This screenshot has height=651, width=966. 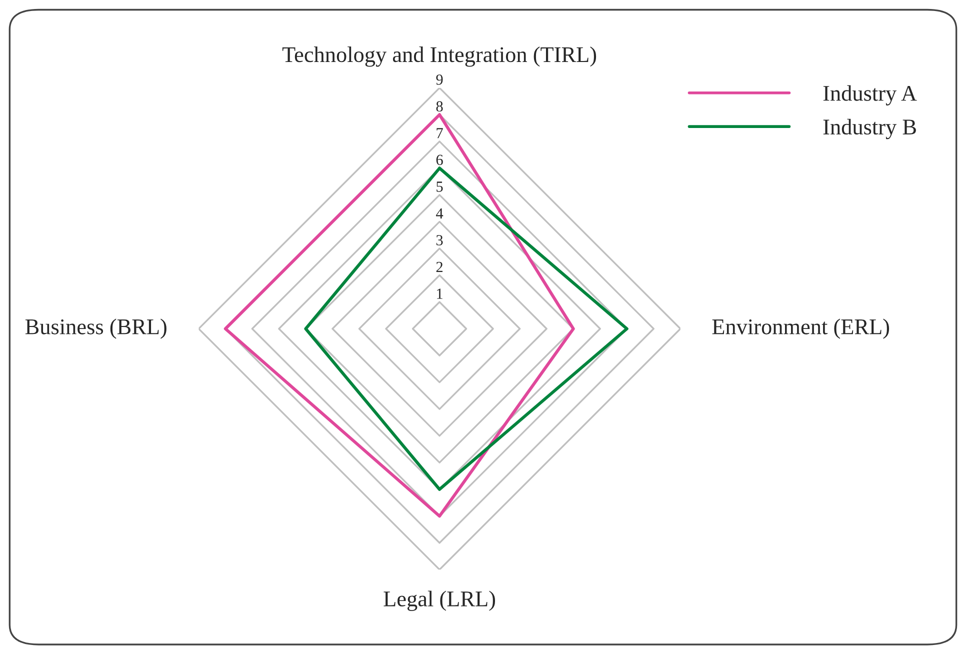 I want to click on y-tick-label: 4, so click(x=440, y=213).